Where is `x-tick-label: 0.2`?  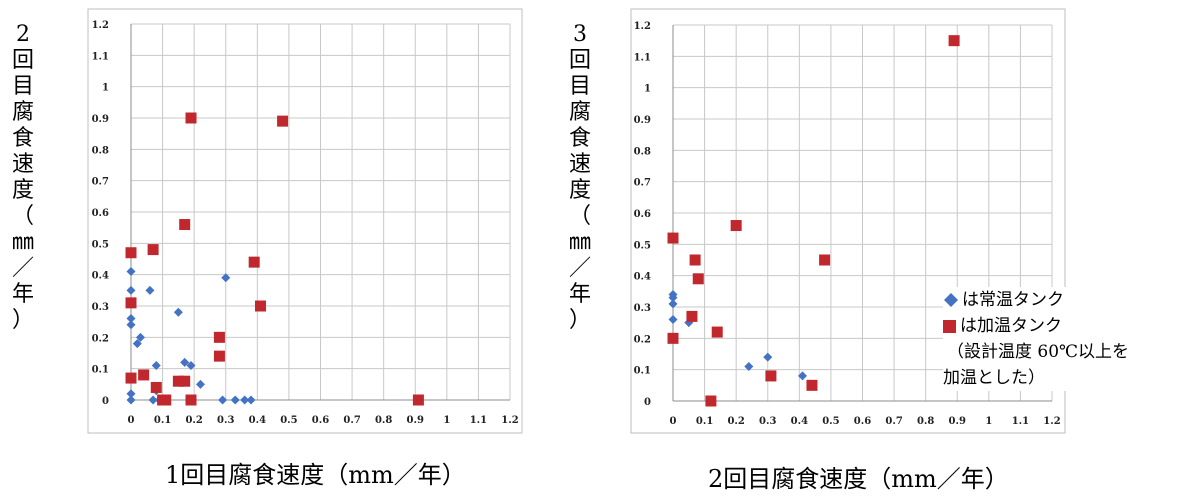 x-tick-label: 0.2 is located at coordinates (735, 421).